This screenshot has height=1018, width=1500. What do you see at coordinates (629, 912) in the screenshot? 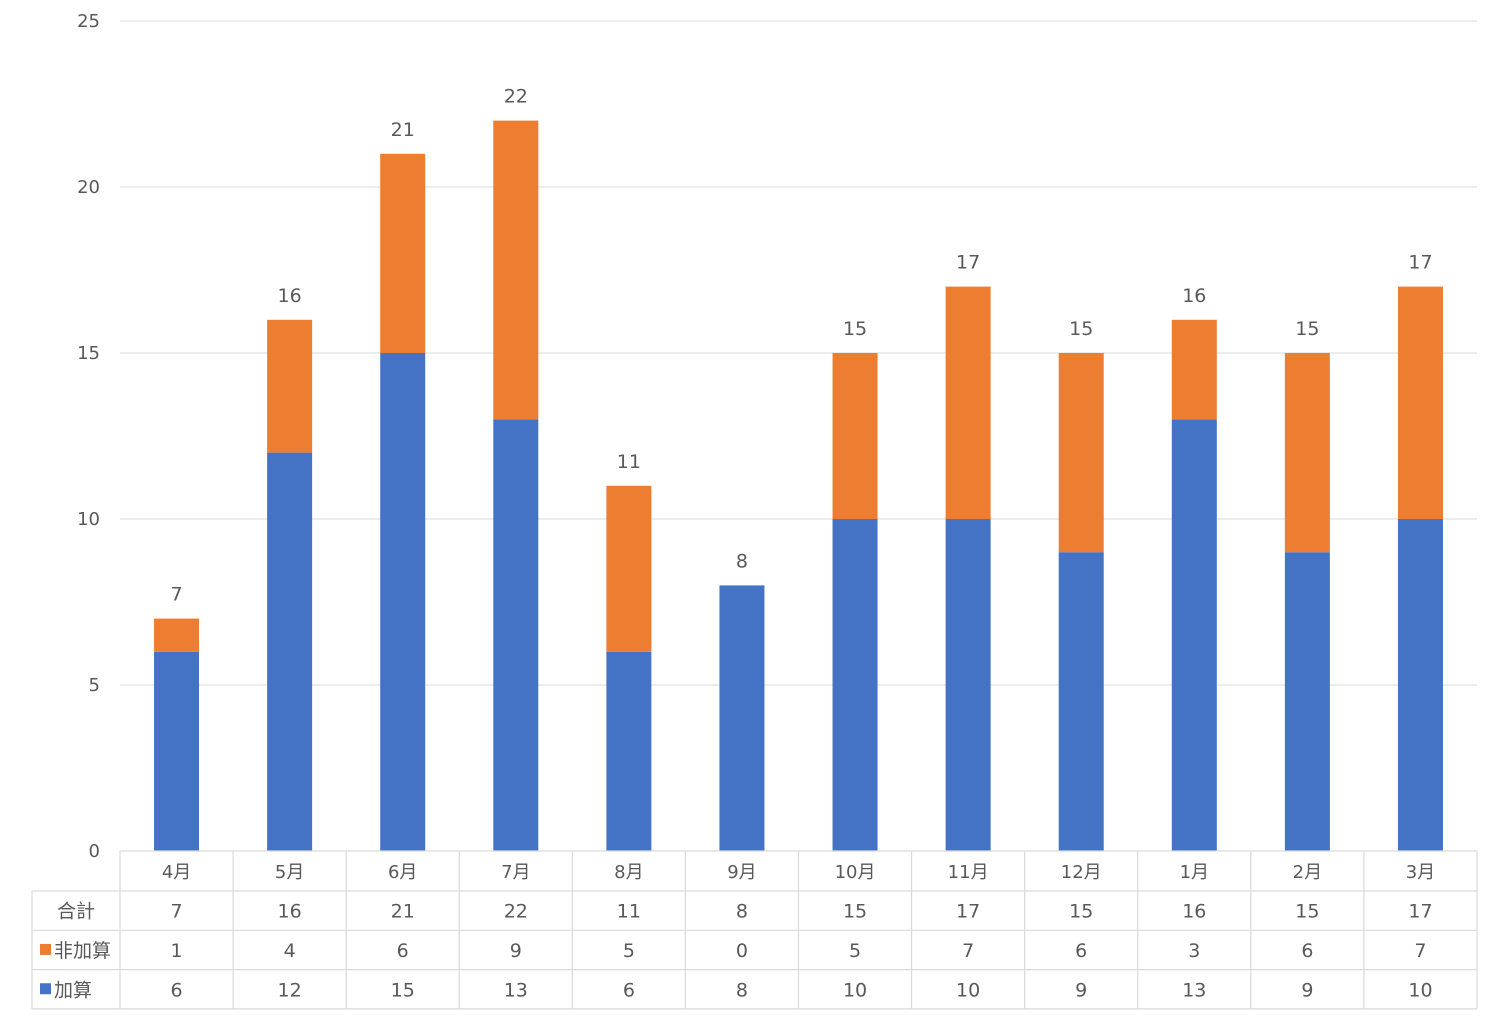
I see `table-cell: 11` at bounding box center [629, 912].